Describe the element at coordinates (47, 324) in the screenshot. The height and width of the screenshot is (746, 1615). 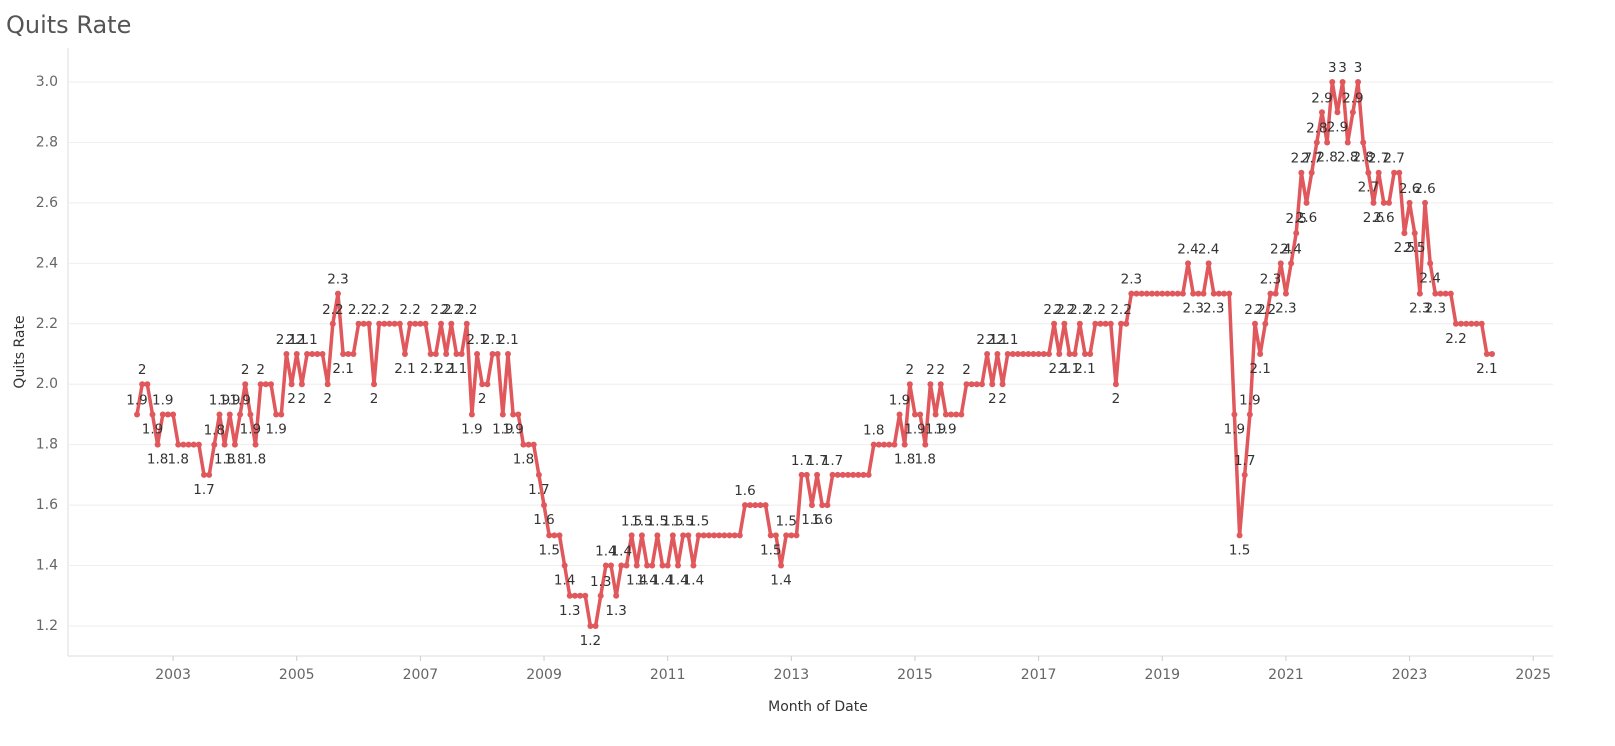
I see `y-tick-label: 2.2` at that location.